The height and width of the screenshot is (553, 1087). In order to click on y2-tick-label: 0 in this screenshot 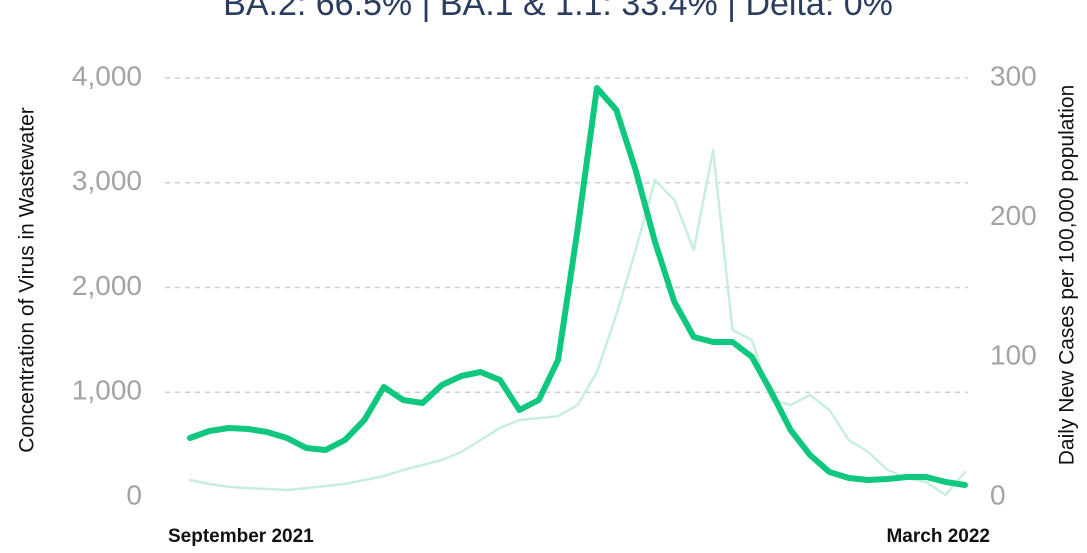, I will do `click(998, 494)`.